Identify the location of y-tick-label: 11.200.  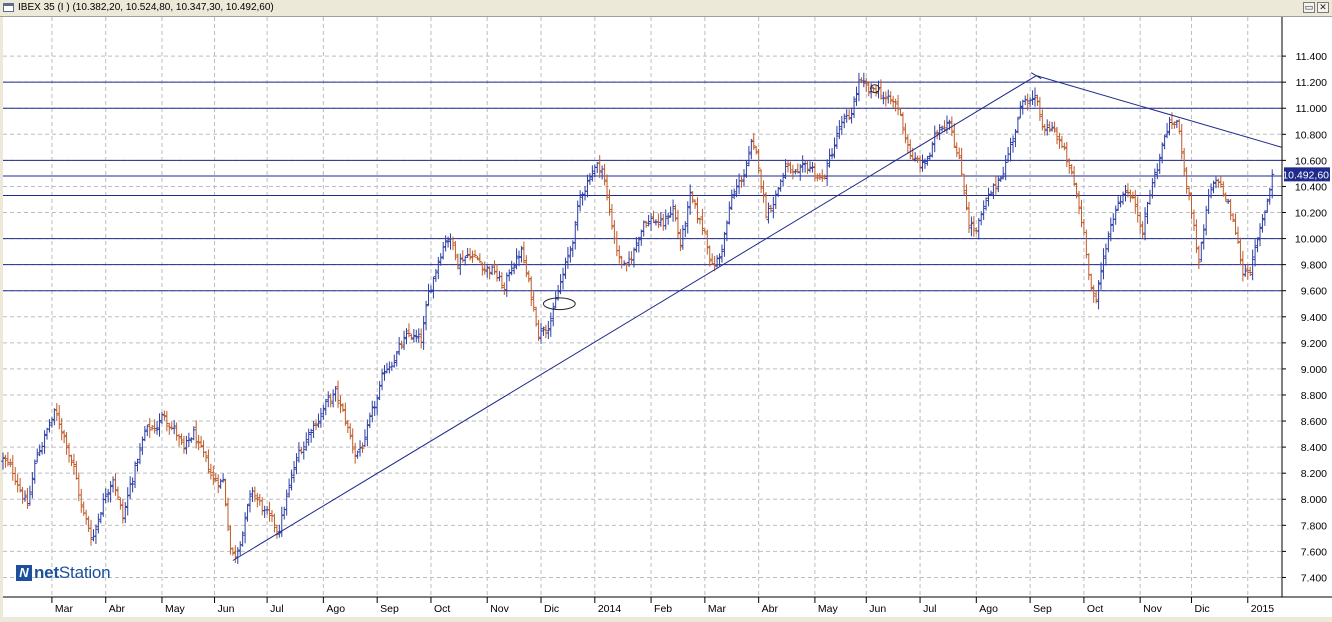
(1311, 83).